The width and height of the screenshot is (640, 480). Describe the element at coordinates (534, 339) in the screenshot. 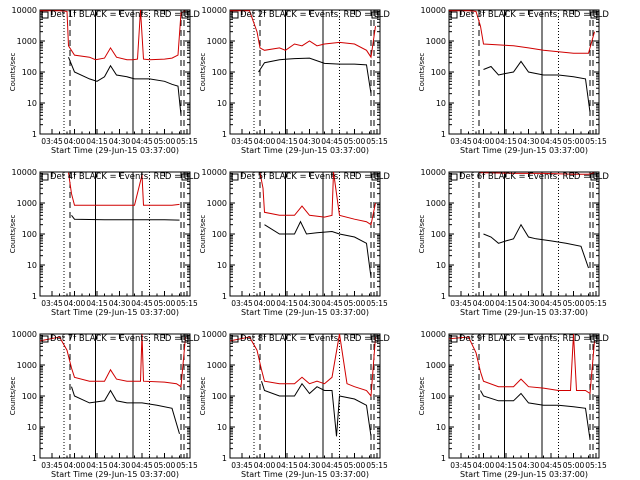

I see `panel-title: Det 9f BLACK = Events, RED = LLD` at that location.